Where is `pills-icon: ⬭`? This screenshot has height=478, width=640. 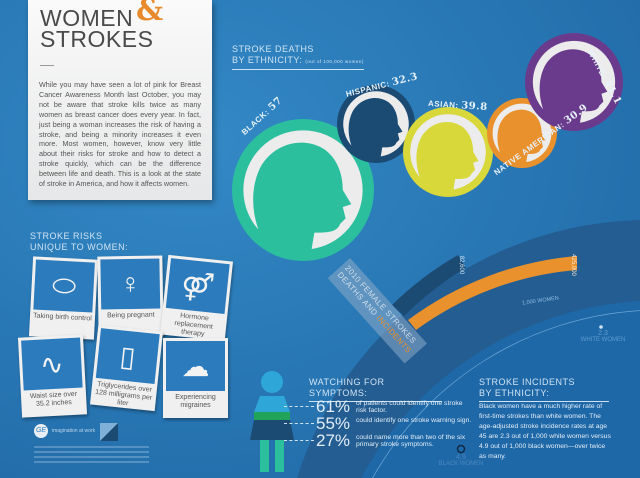
pills-icon: ⬭ is located at coordinates (64, 285).